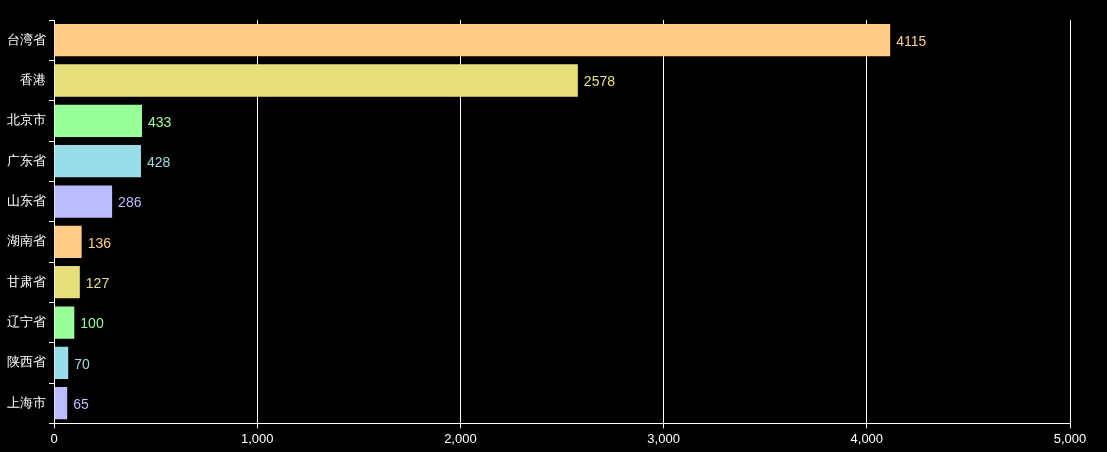 Image resolution: width=1107 pixels, height=452 pixels. What do you see at coordinates (26, 281) in the screenshot?
I see `y-tick-label: 甘肃省` at bounding box center [26, 281].